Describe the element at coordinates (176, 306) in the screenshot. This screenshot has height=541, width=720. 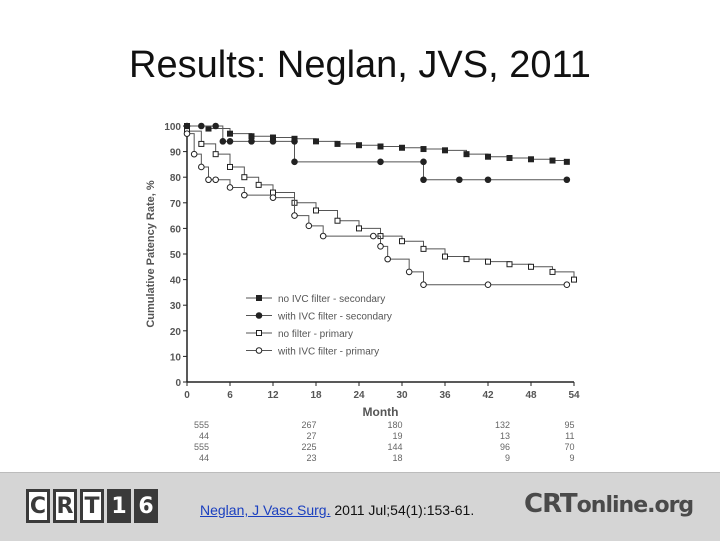
I see `y-tick-label: 30` at that location.